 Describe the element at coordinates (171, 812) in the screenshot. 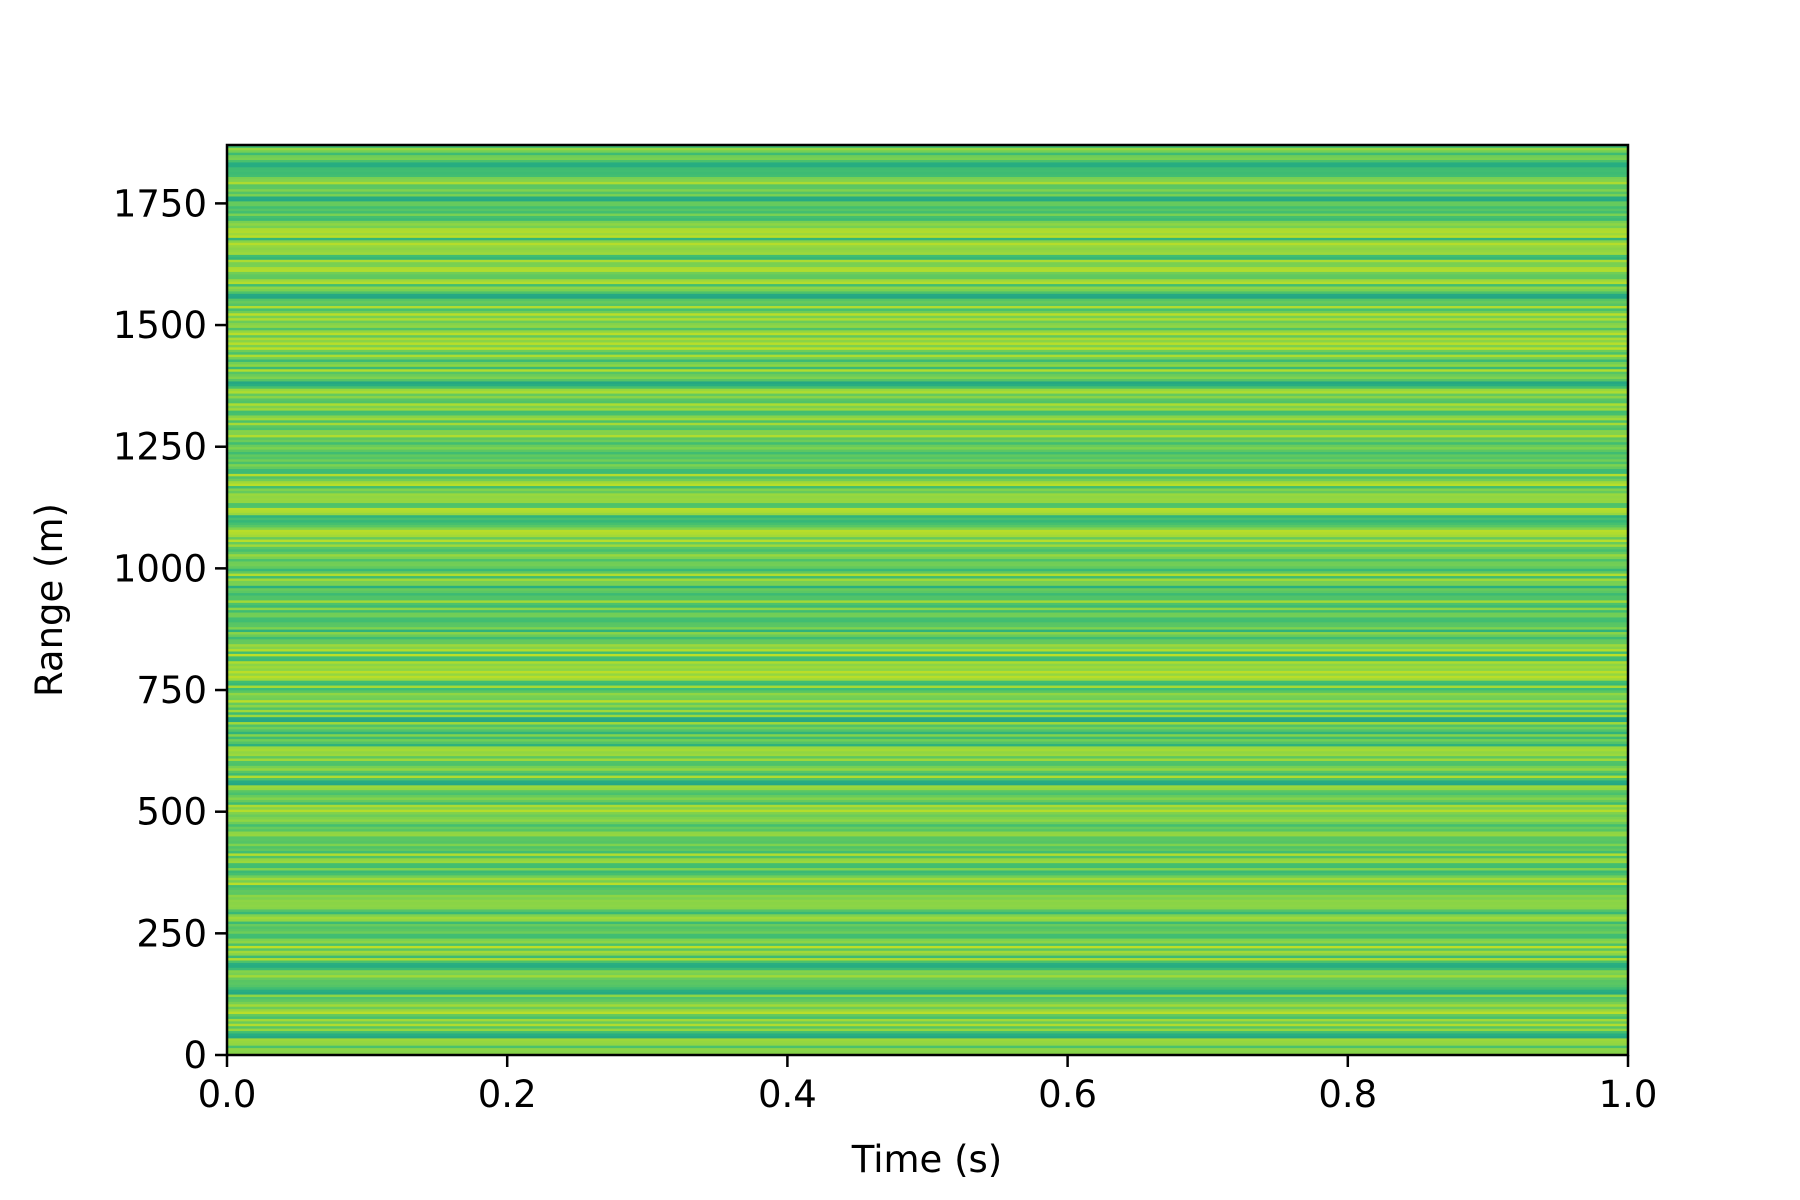

I see `y-tick-label: 500` at that location.